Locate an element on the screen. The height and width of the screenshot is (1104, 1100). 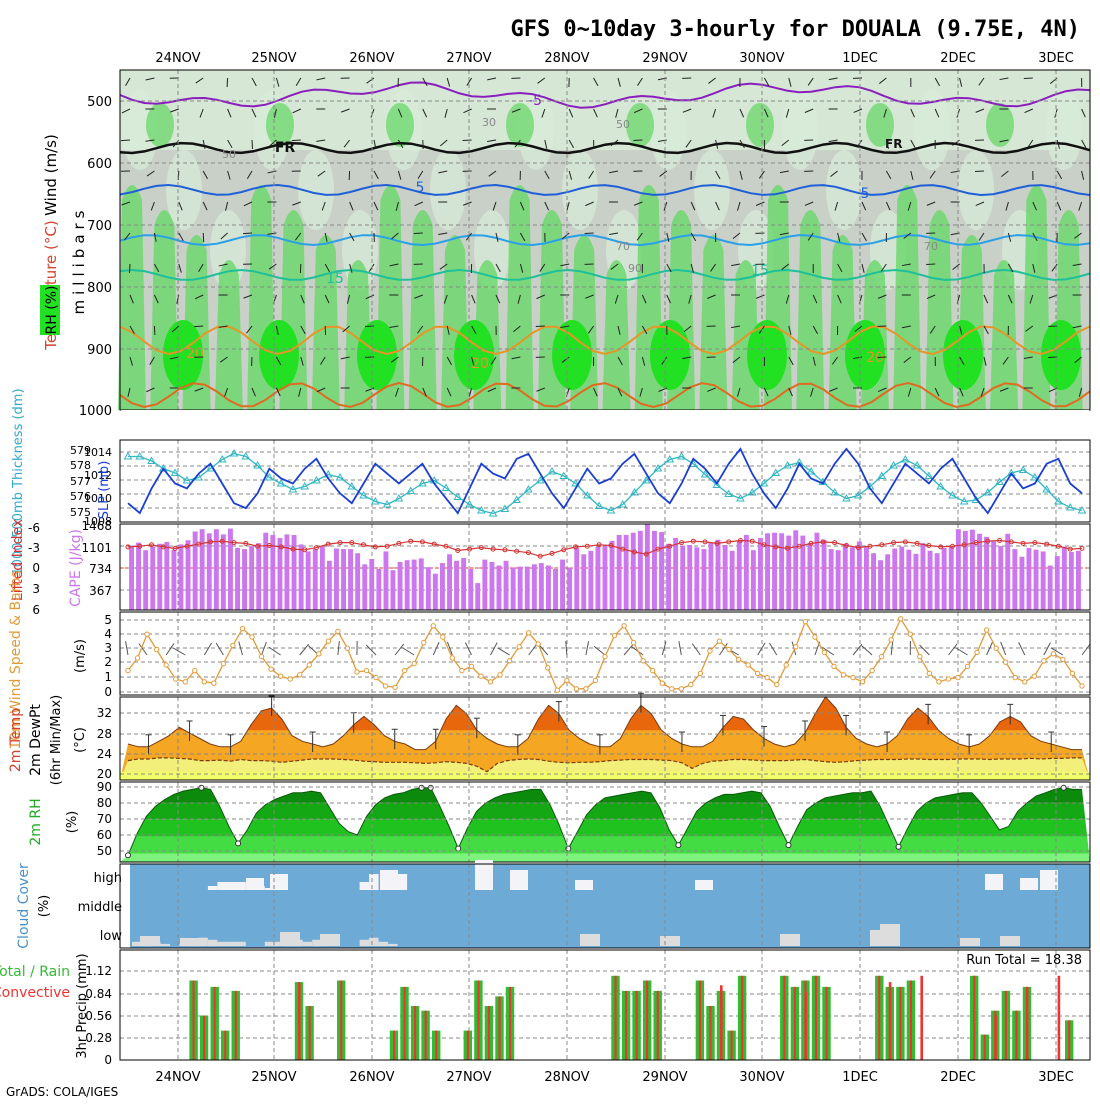
rh-column-moist is located at coordinates (843, 322).